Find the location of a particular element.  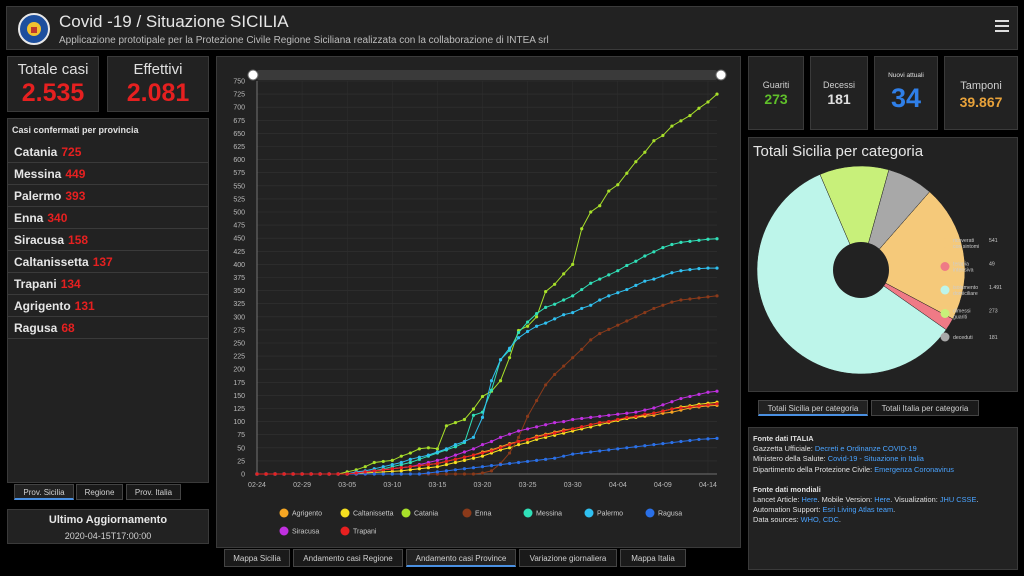

province-row-catania: Catania 725 is located at coordinates (108, 152).